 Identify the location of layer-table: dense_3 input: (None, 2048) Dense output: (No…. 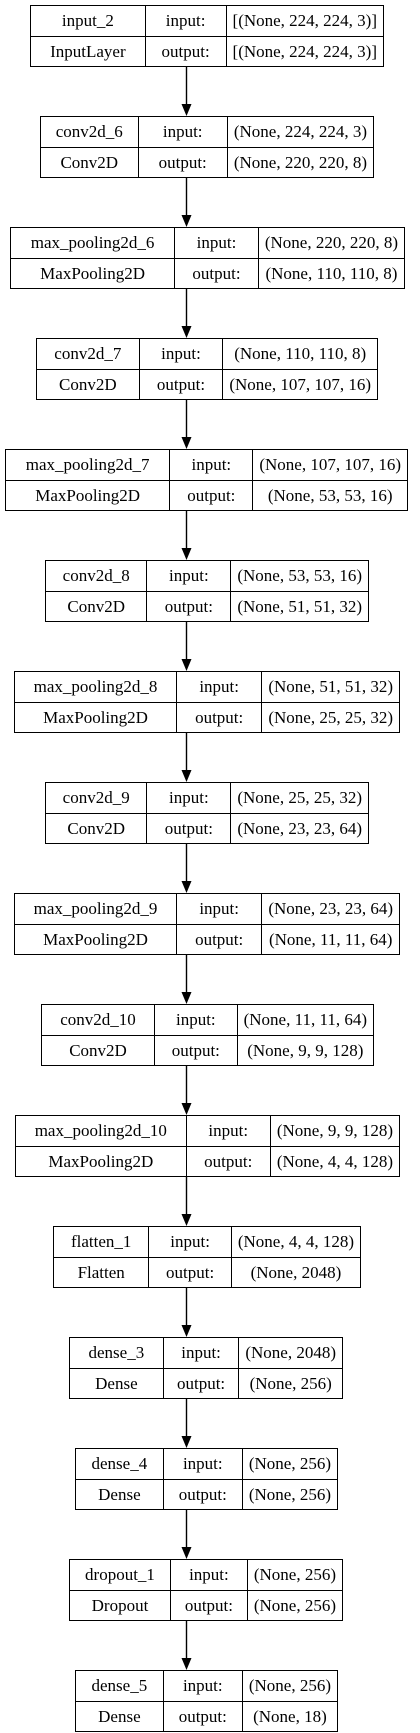
(206, 1368).